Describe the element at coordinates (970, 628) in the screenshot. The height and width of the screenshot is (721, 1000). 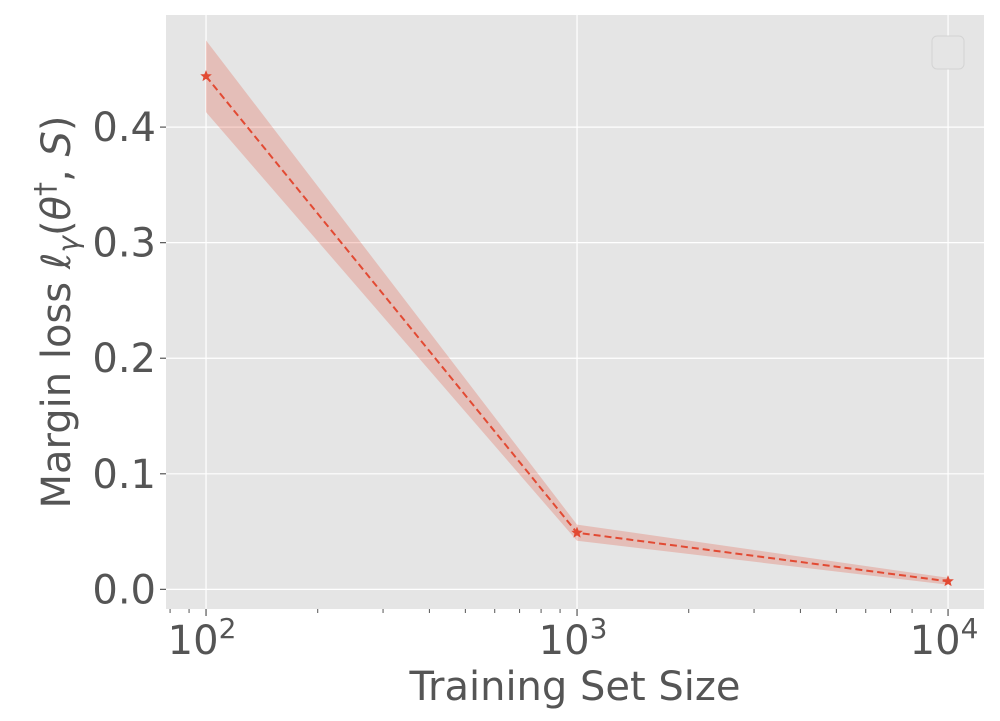
I see `x-tick-label-exponent: 4` at that location.